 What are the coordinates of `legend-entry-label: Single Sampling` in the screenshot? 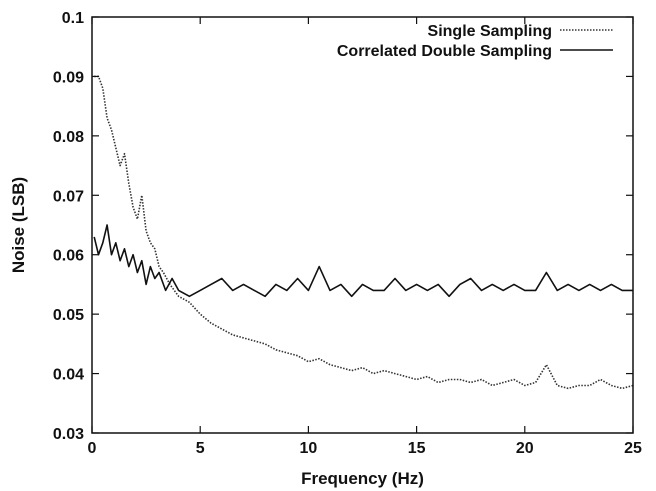 It's located at (490, 31).